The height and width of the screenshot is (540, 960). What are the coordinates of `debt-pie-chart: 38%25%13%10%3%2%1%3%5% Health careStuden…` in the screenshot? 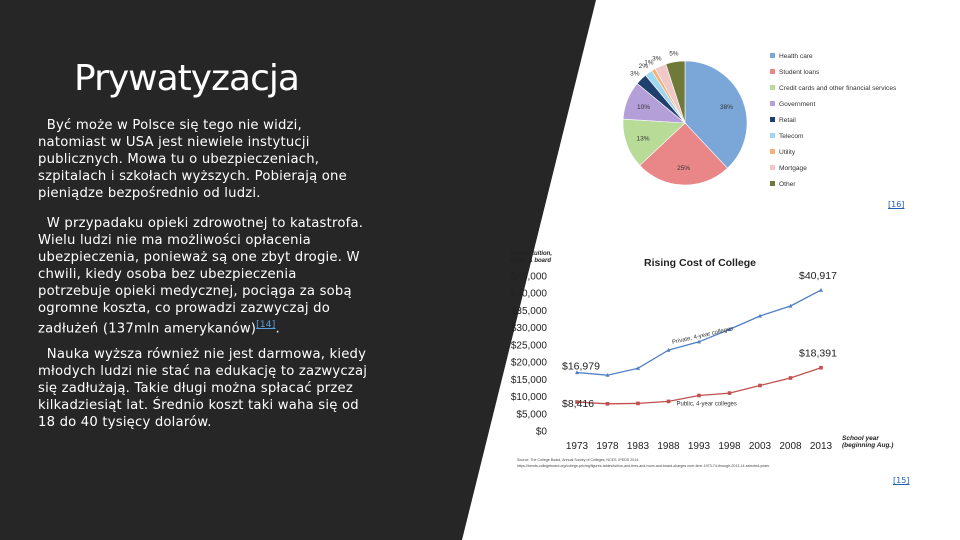 It's located at (759, 119).